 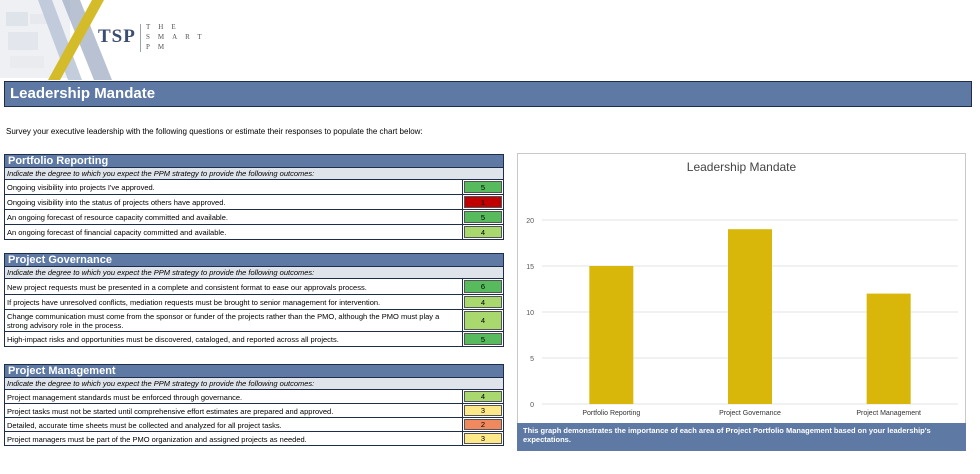 I want to click on y-tick-label: 5, so click(x=532, y=359).